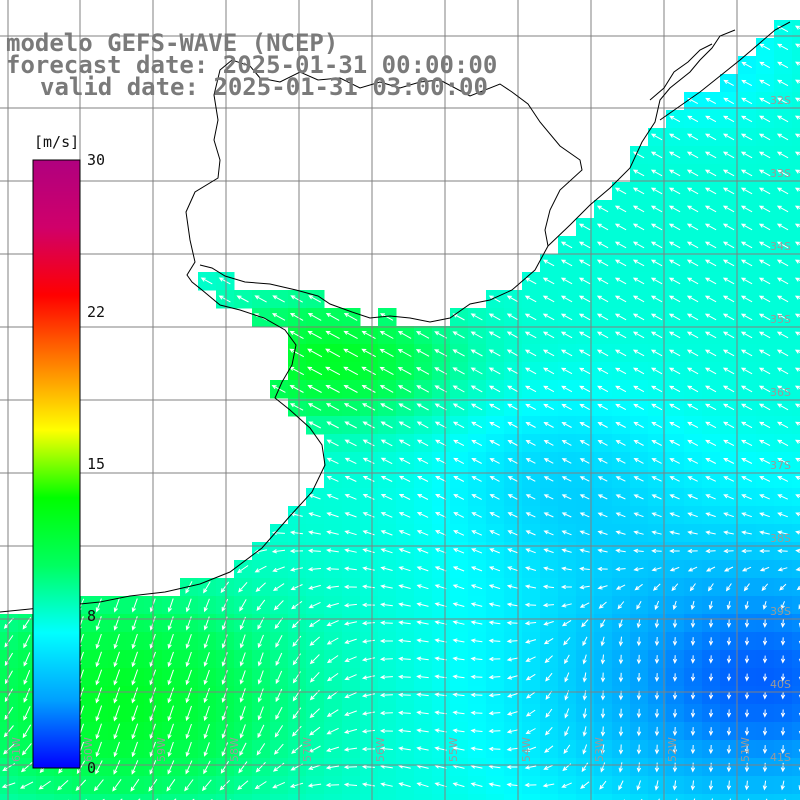 The width and height of the screenshot is (800, 800). I want to click on longitude-label: 51W, so click(745, 749).